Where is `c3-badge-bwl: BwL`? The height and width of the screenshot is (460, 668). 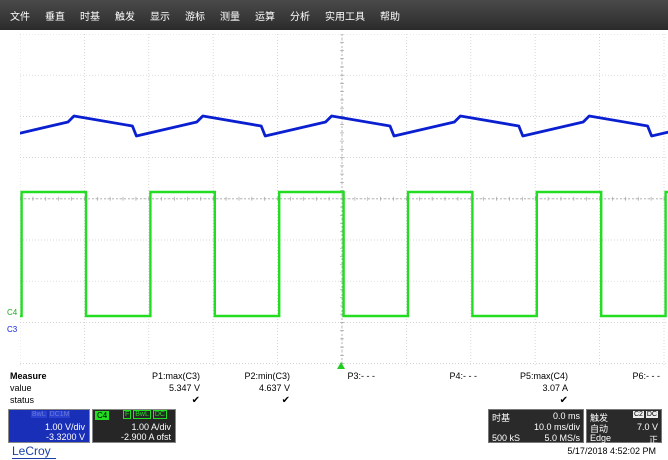 c3-badge-bwl: BwL is located at coordinates (39, 414).